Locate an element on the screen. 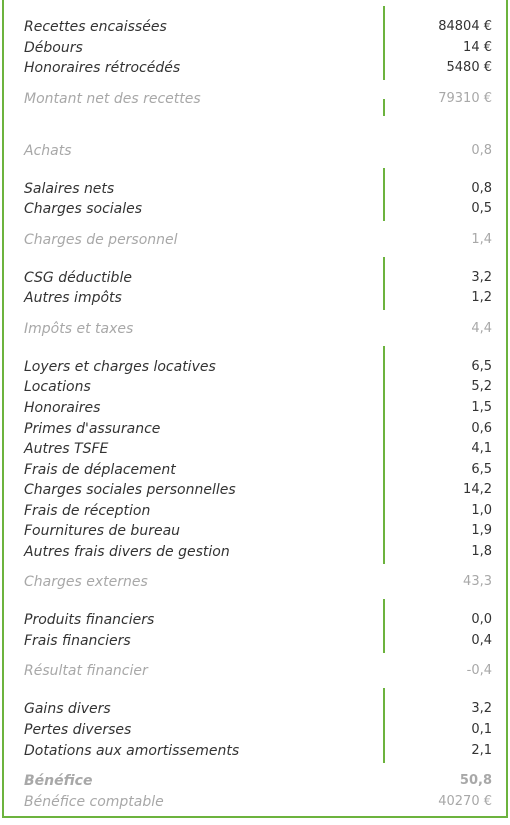 The height and width of the screenshot is (825, 510). row-label: Dotations aux amortissements is located at coordinates (132, 750).